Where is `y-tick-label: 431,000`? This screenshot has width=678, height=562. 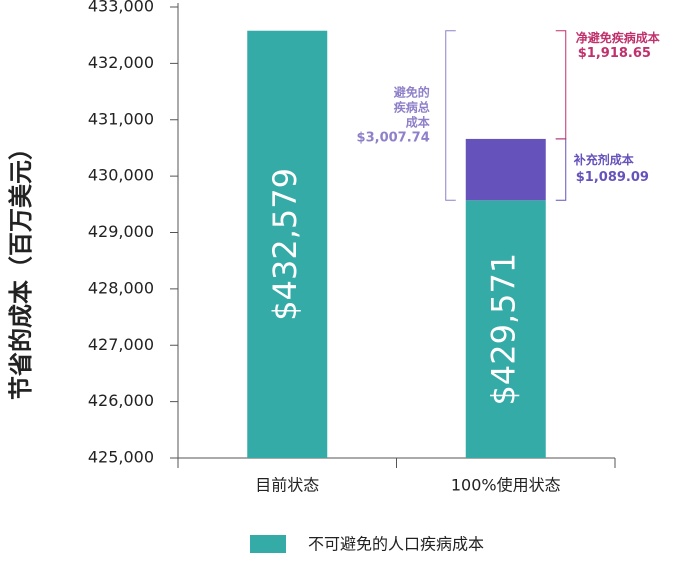
y-tick-label: 431,000 is located at coordinates (121, 118).